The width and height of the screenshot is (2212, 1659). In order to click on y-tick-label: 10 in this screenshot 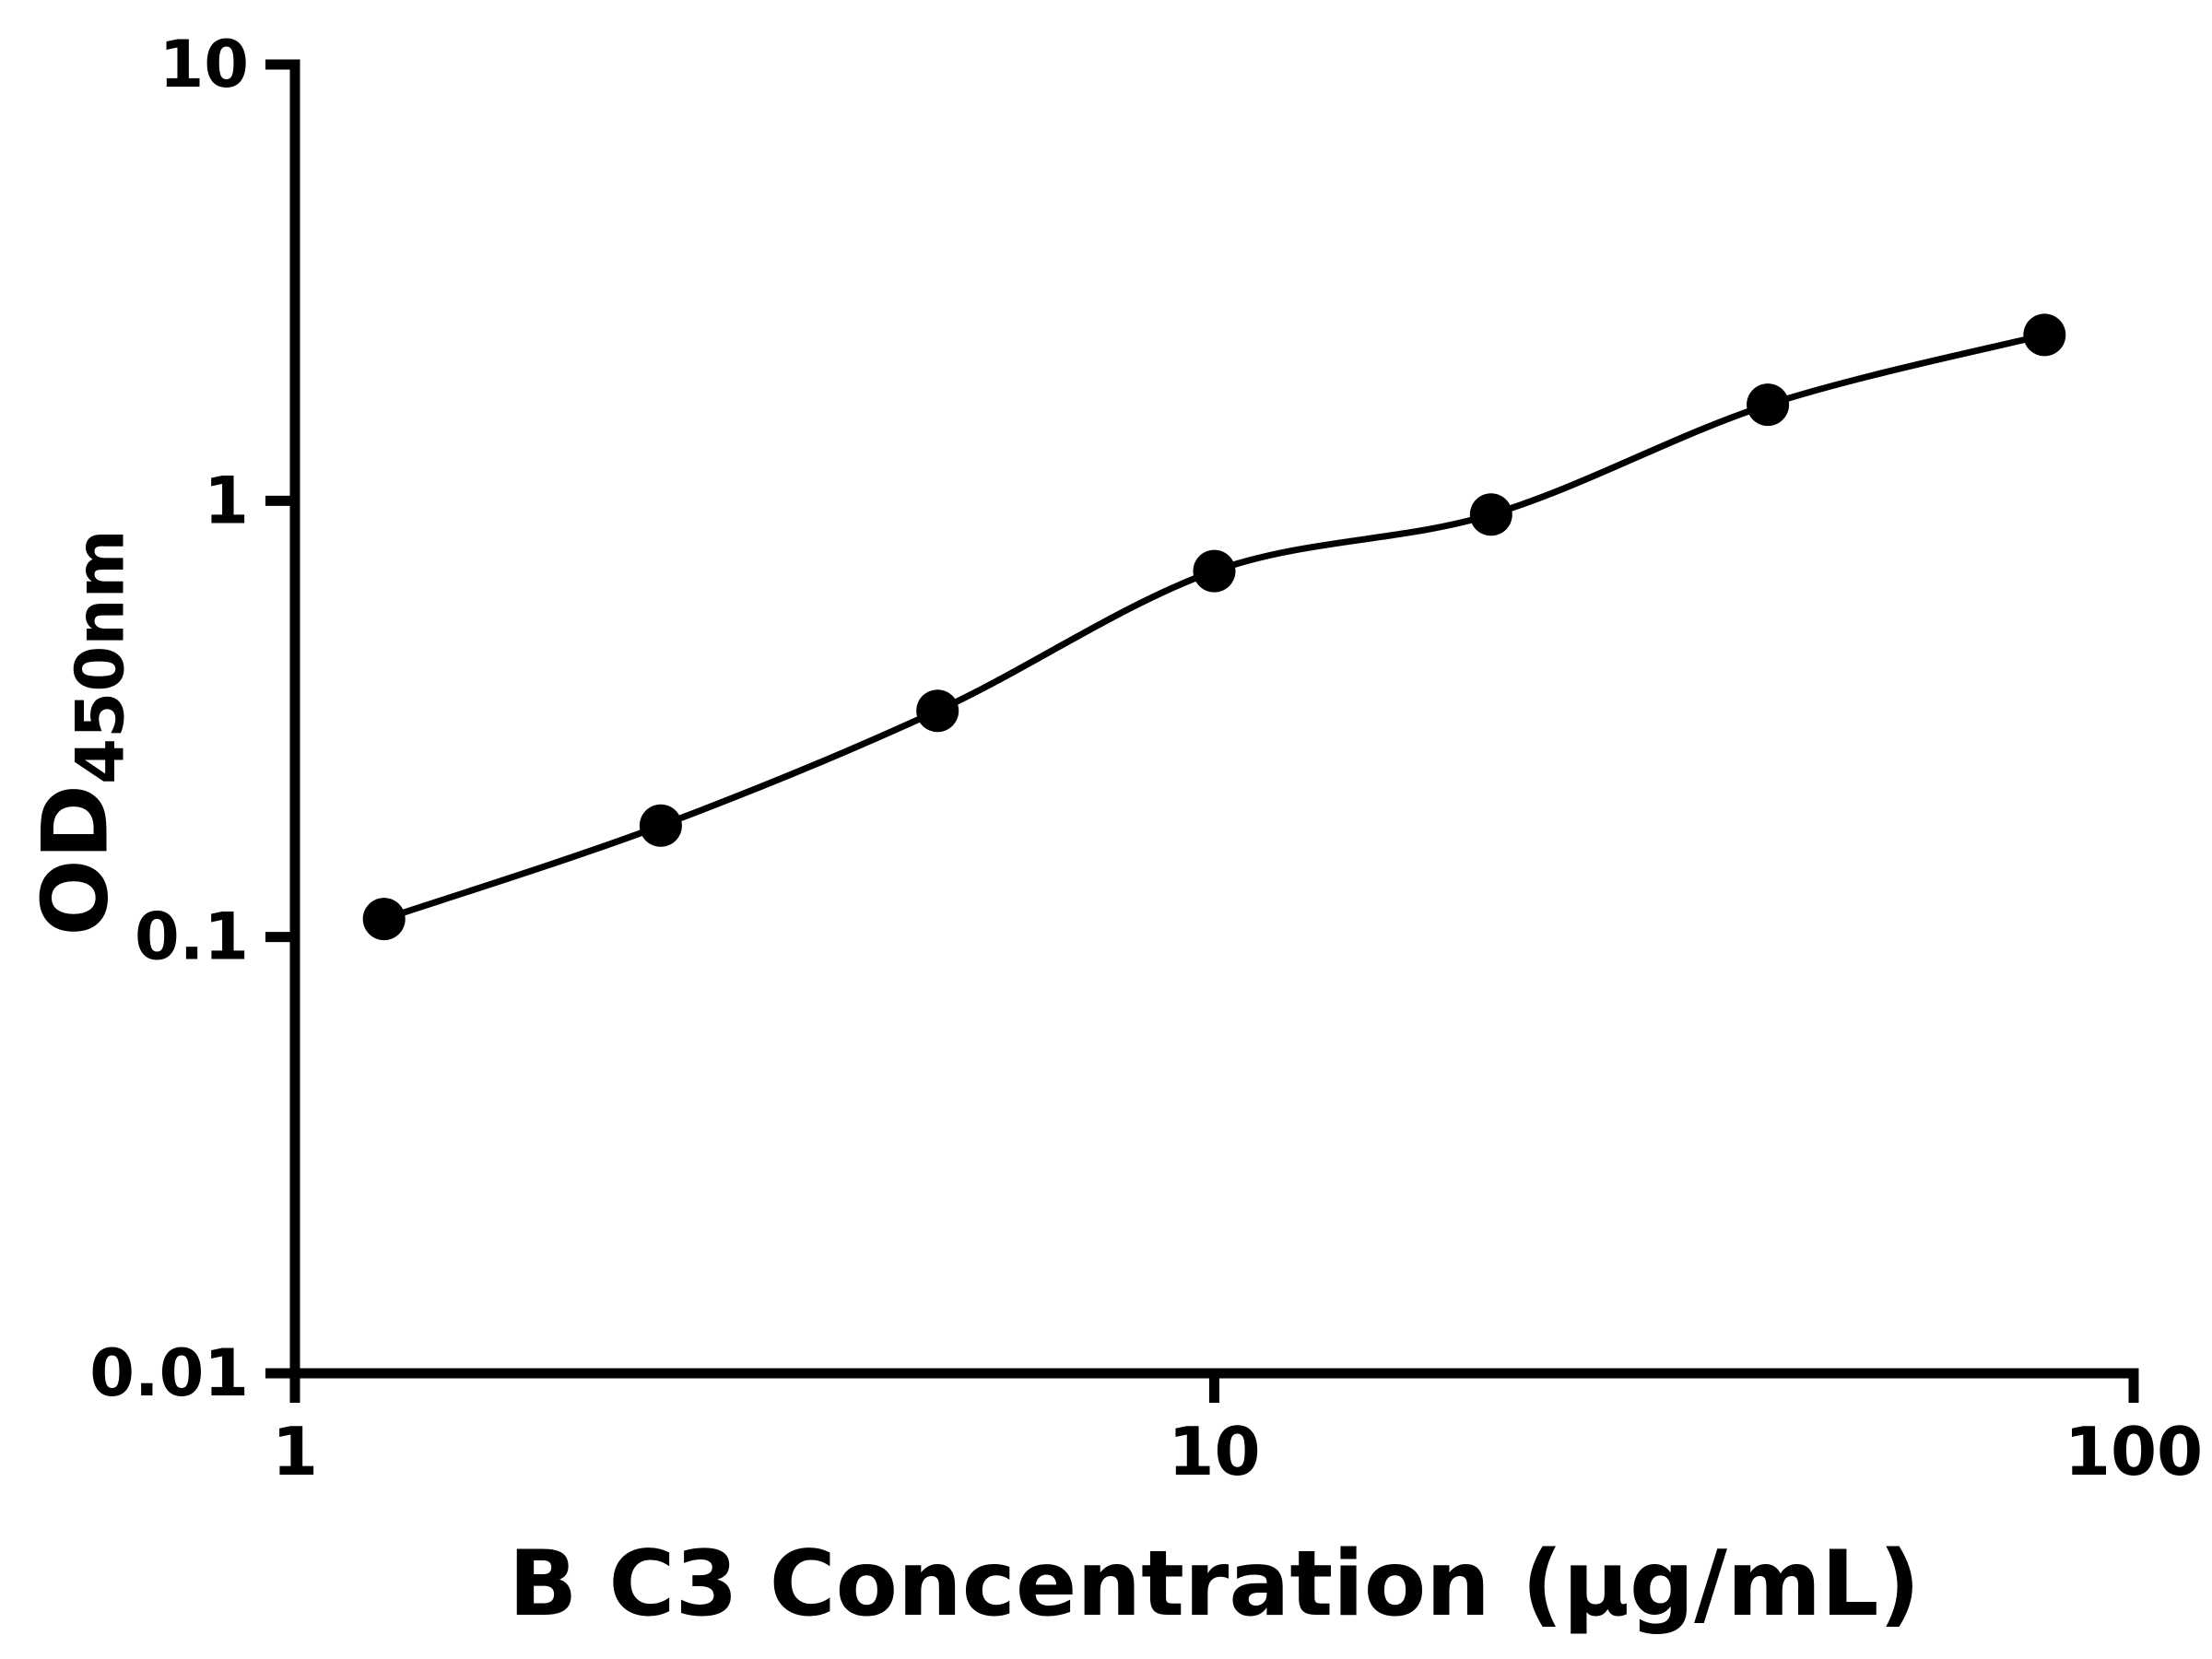, I will do `click(204, 64)`.